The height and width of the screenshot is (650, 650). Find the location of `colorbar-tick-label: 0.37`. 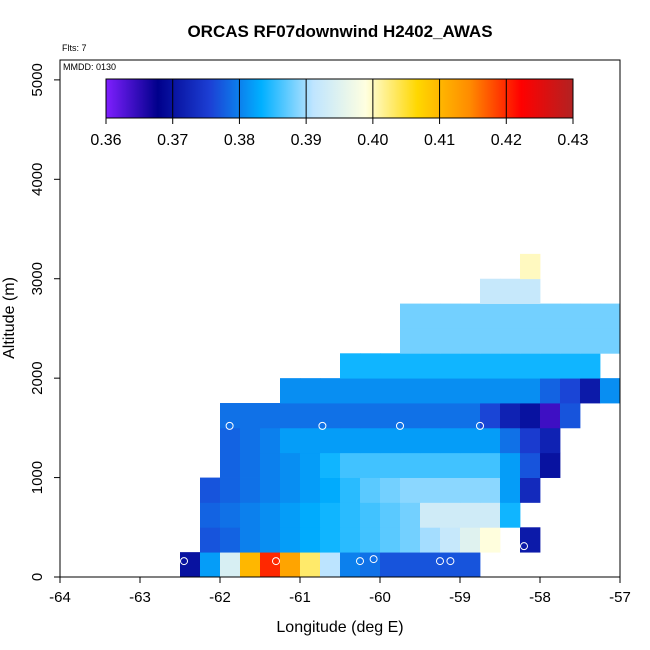

colorbar-tick-label: 0.37 is located at coordinates (172, 140).